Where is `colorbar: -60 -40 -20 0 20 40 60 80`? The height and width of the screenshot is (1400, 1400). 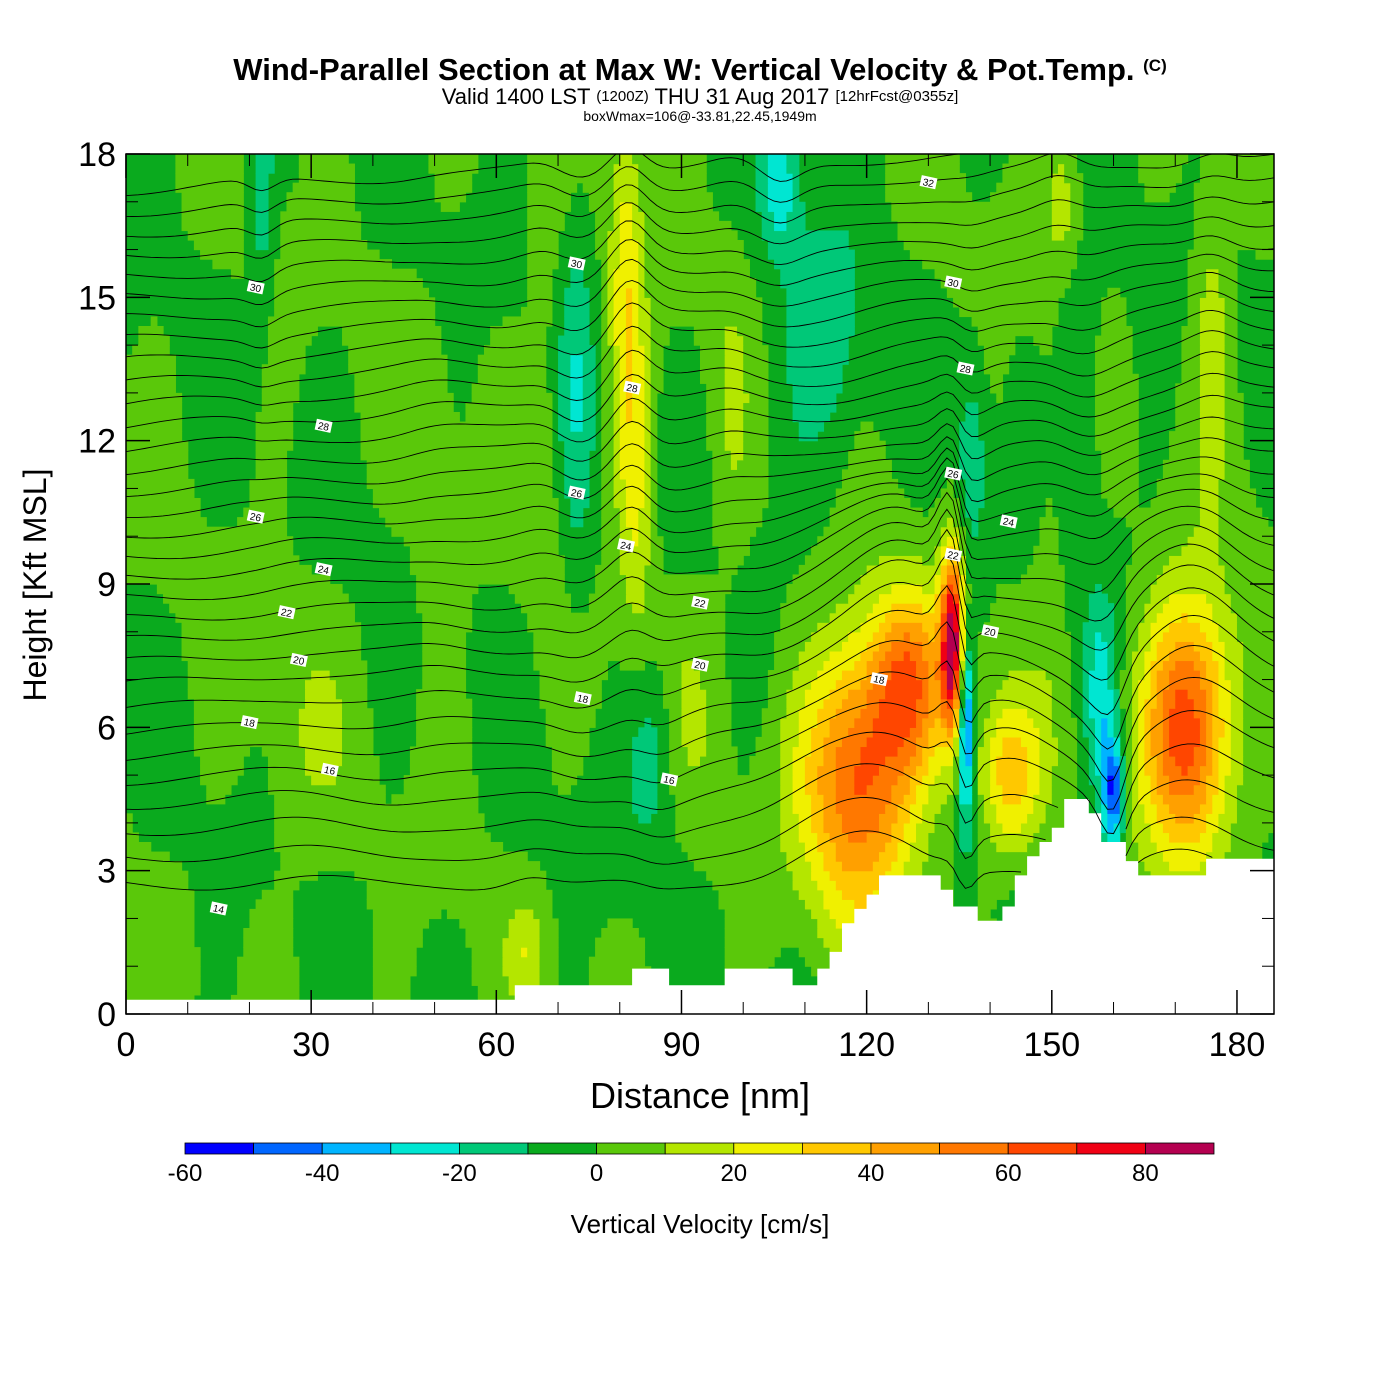 colorbar: -60 -40 -20 0 20 40 60 80 is located at coordinates (691, 1164).